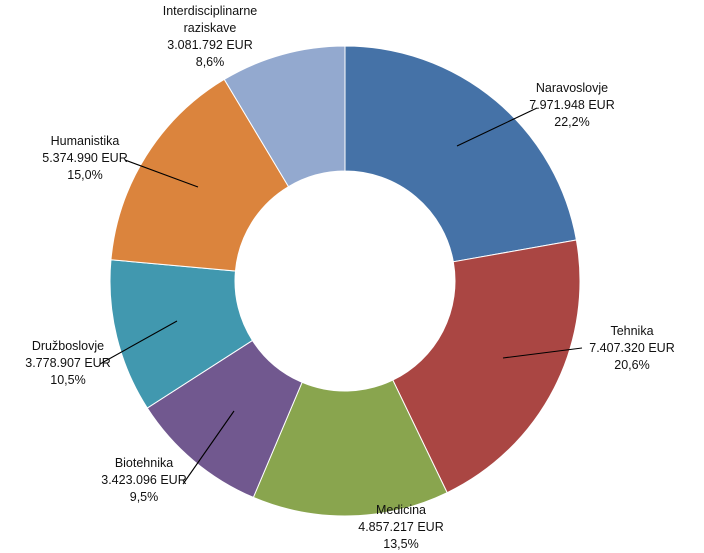 Image resolution: width=704 pixels, height=553 pixels. I want to click on label-line: 7.971.948 EUR, so click(571, 105).